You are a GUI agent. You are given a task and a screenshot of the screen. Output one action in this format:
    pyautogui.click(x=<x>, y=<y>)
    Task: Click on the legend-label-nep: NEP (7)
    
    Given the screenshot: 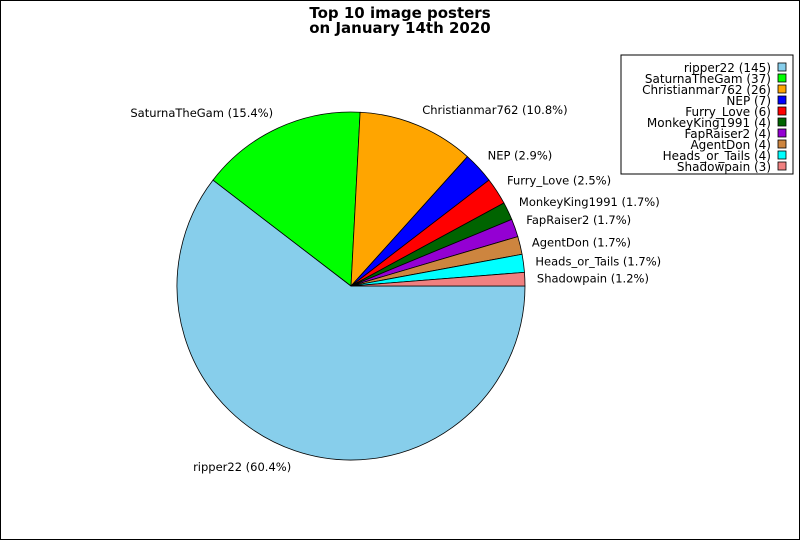 What is the action you would take?
    pyautogui.click(x=748, y=101)
    